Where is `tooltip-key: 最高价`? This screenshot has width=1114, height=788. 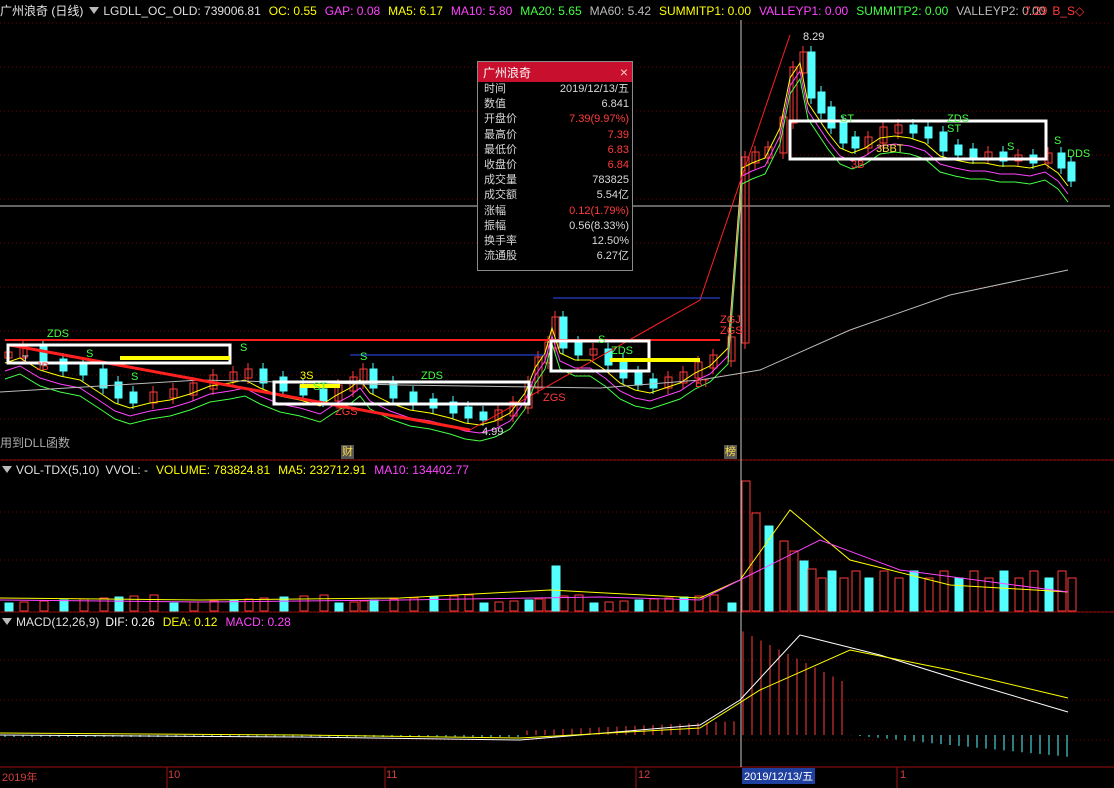 tooltip-key: 最高价 is located at coordinates (500, 134).